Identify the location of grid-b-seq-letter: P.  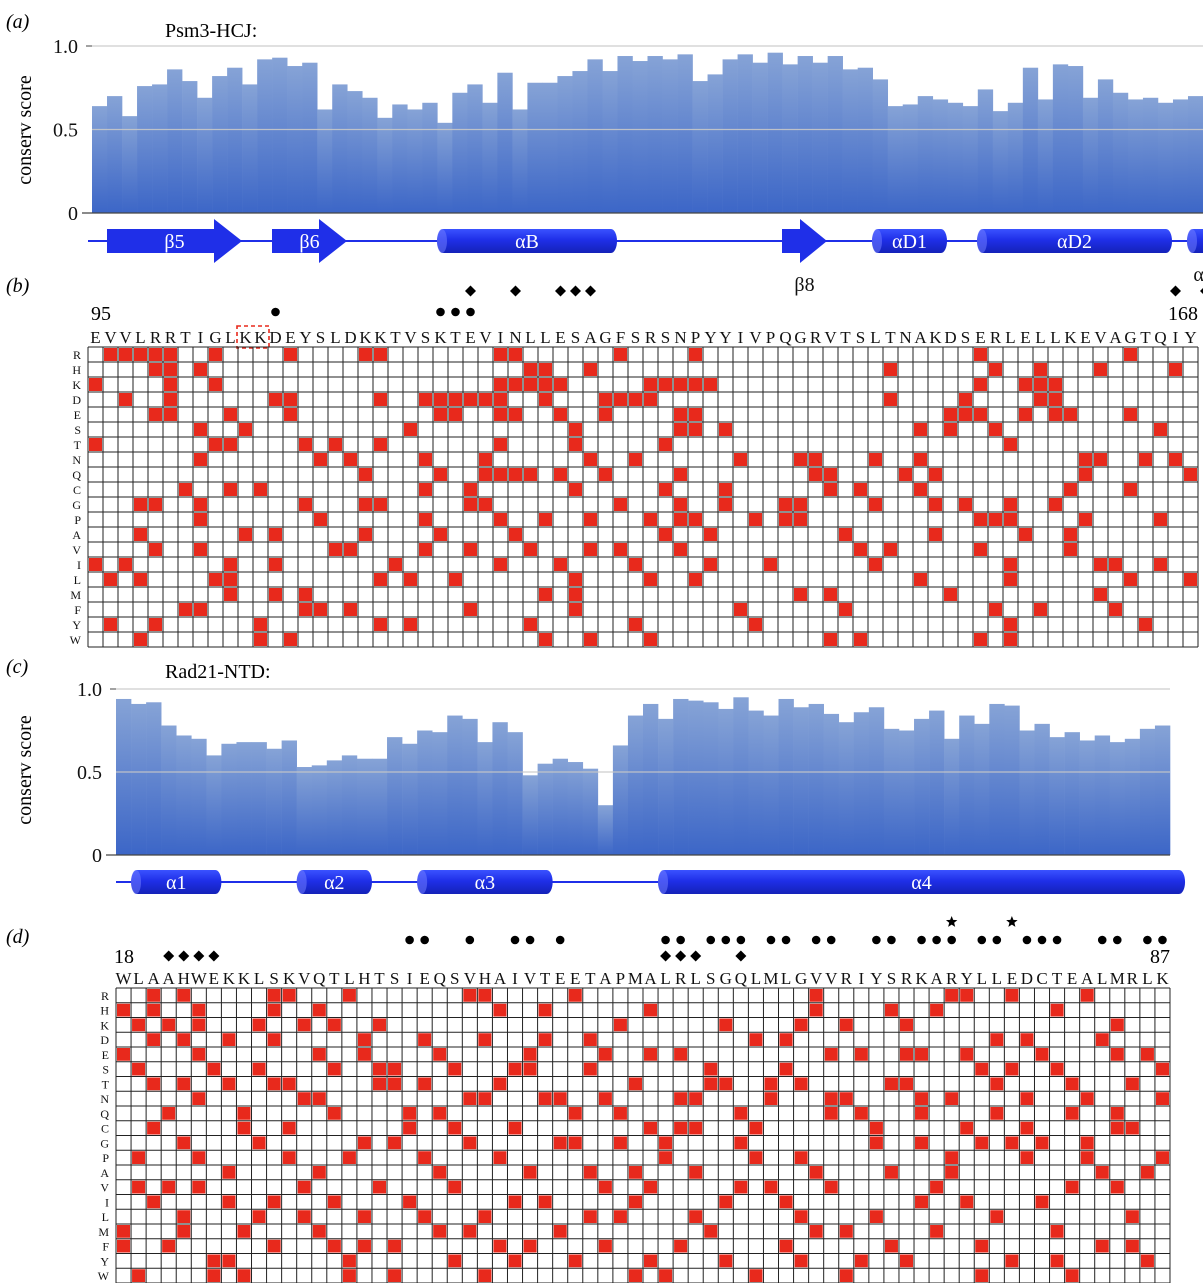
(770, 337).